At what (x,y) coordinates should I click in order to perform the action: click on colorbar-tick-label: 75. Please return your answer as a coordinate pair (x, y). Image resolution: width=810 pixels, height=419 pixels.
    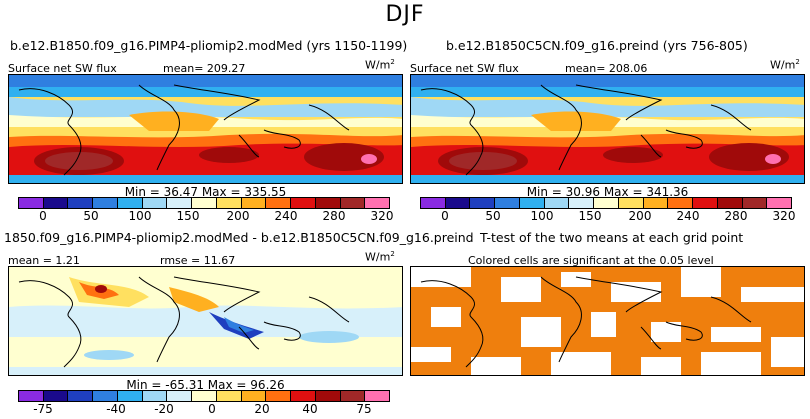
    Looking at the image, I should click on (364, 409).